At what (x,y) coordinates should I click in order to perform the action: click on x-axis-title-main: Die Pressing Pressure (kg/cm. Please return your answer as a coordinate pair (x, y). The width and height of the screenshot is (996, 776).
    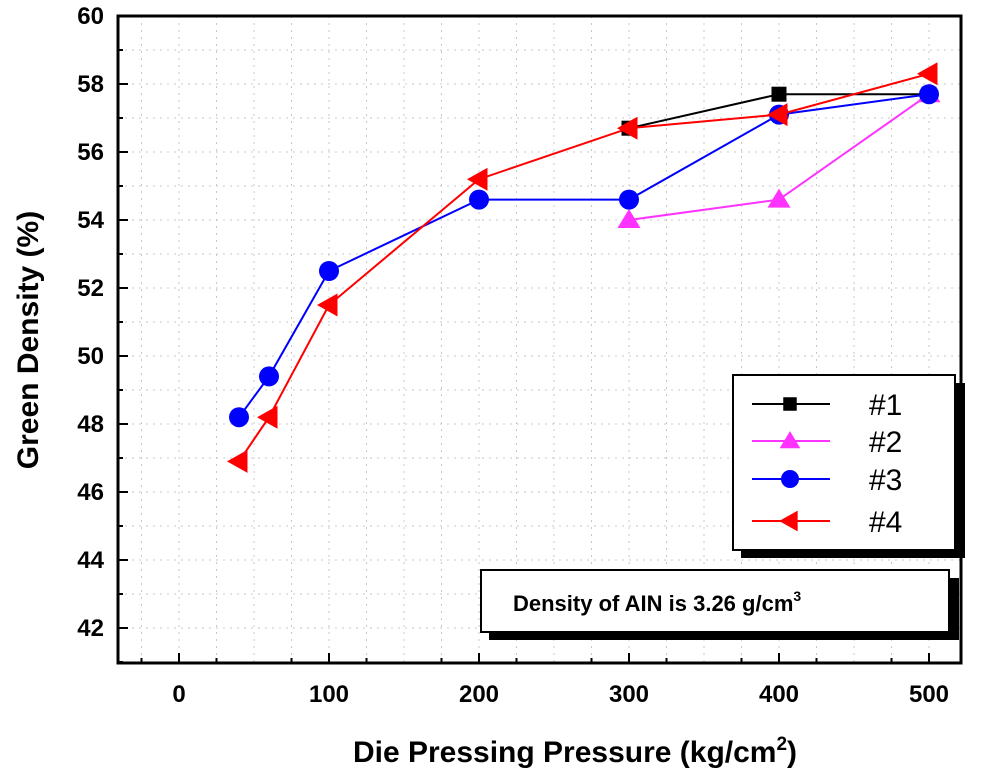
    Looking at the image, I should click on (565, 752).